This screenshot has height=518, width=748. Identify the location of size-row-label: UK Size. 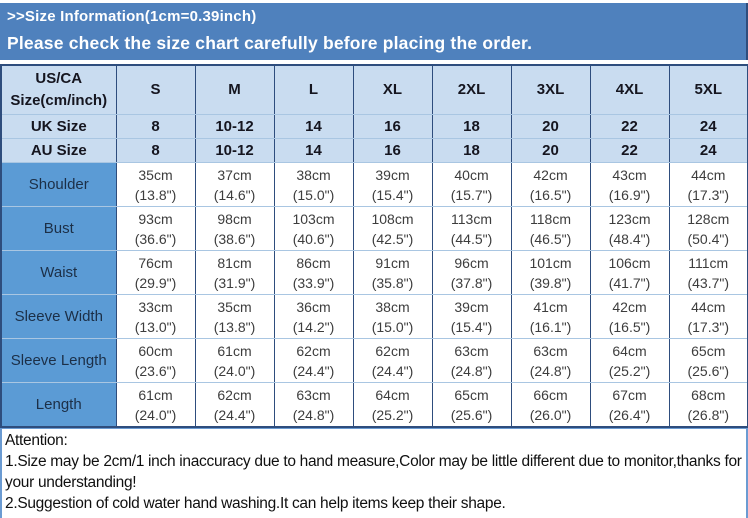
(58, 126).